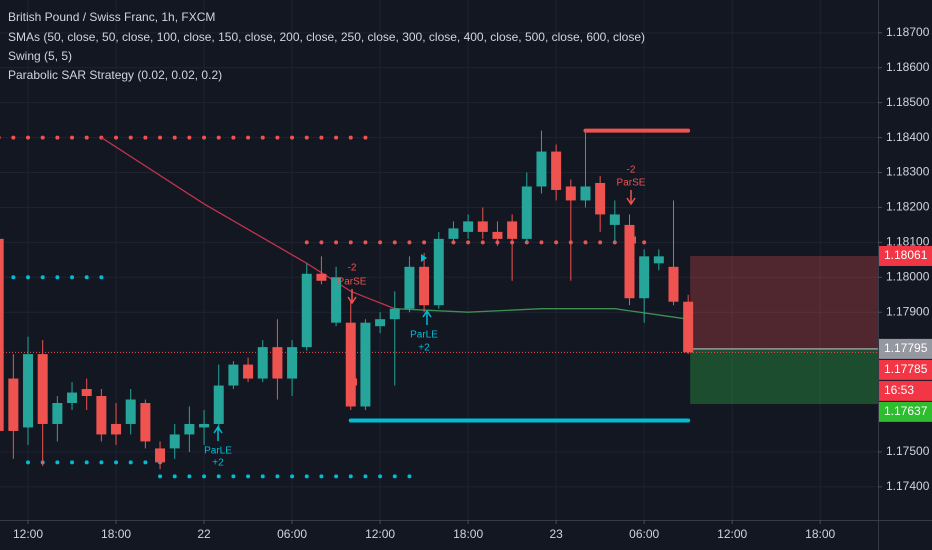  I want to click on chart-title: British Pound / Swiss Franc, 1h, FXCM, so click(111, 17).